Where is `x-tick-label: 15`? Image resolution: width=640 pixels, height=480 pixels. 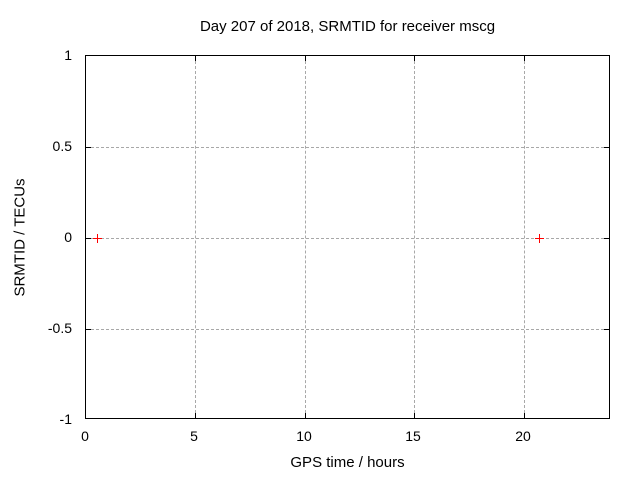 x-tick-label: 15 is located at coordinates (413, 436).